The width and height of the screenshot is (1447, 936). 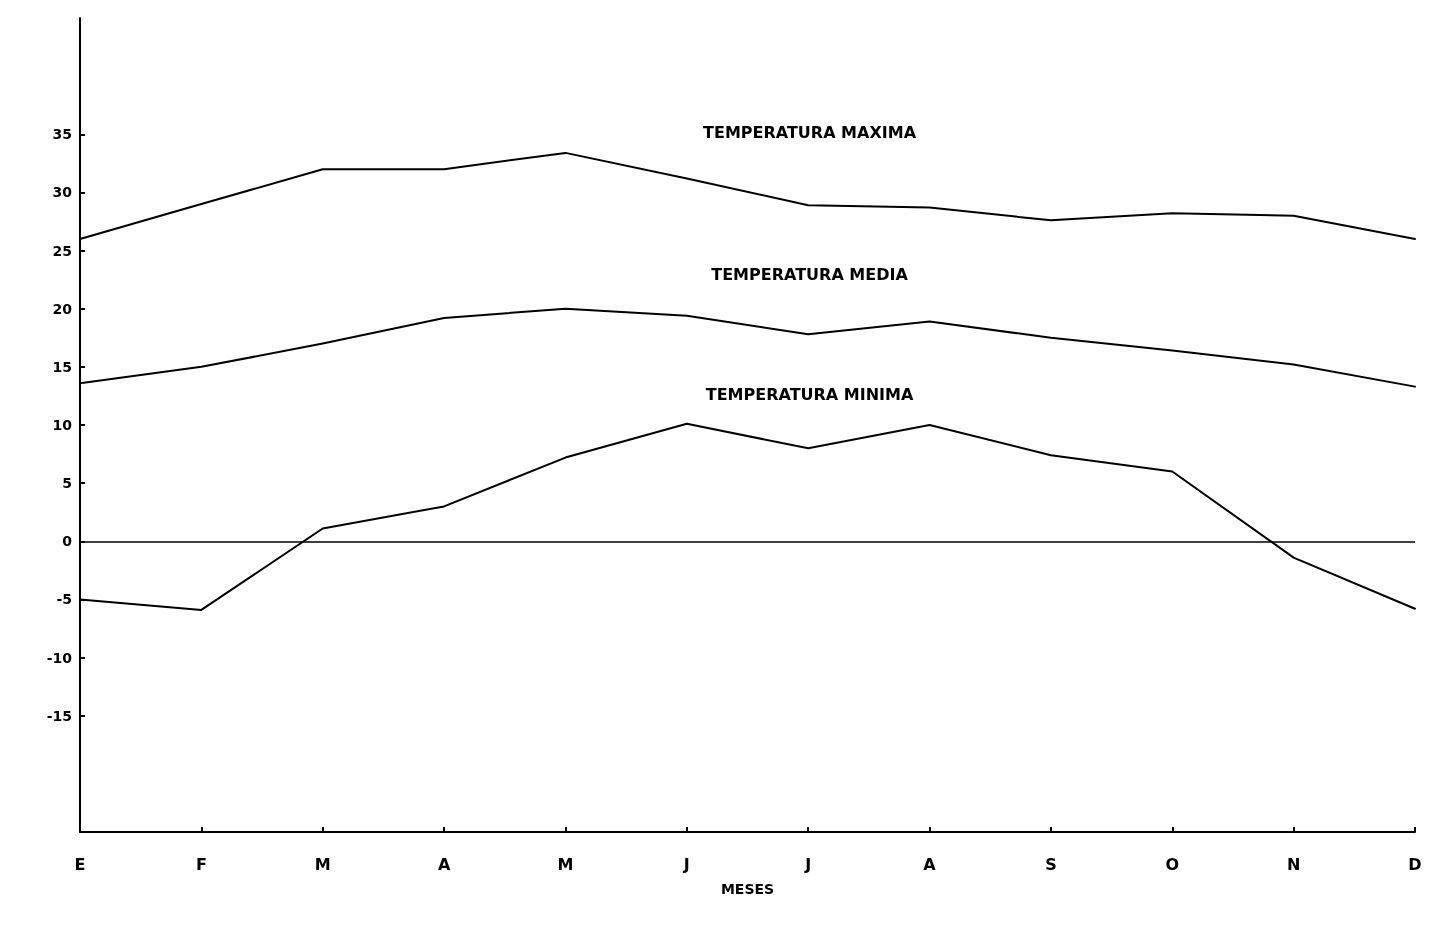 I want to click on x-axis-title: MESES, so click(x=747, y=889).